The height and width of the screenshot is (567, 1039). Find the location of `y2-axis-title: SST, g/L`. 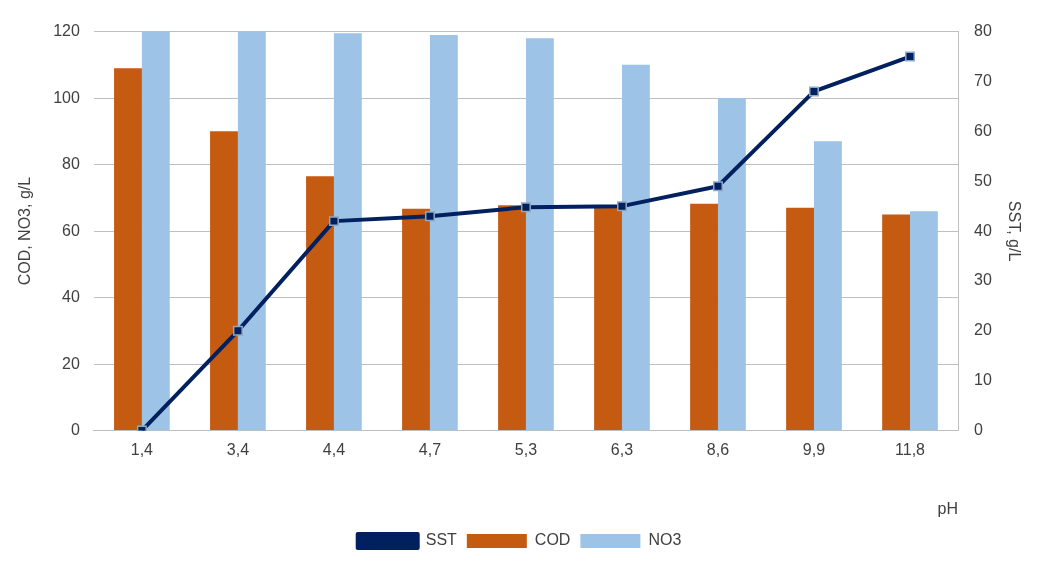

y2-axis-title: SST, g/L is located at coordinates (1014, 231).